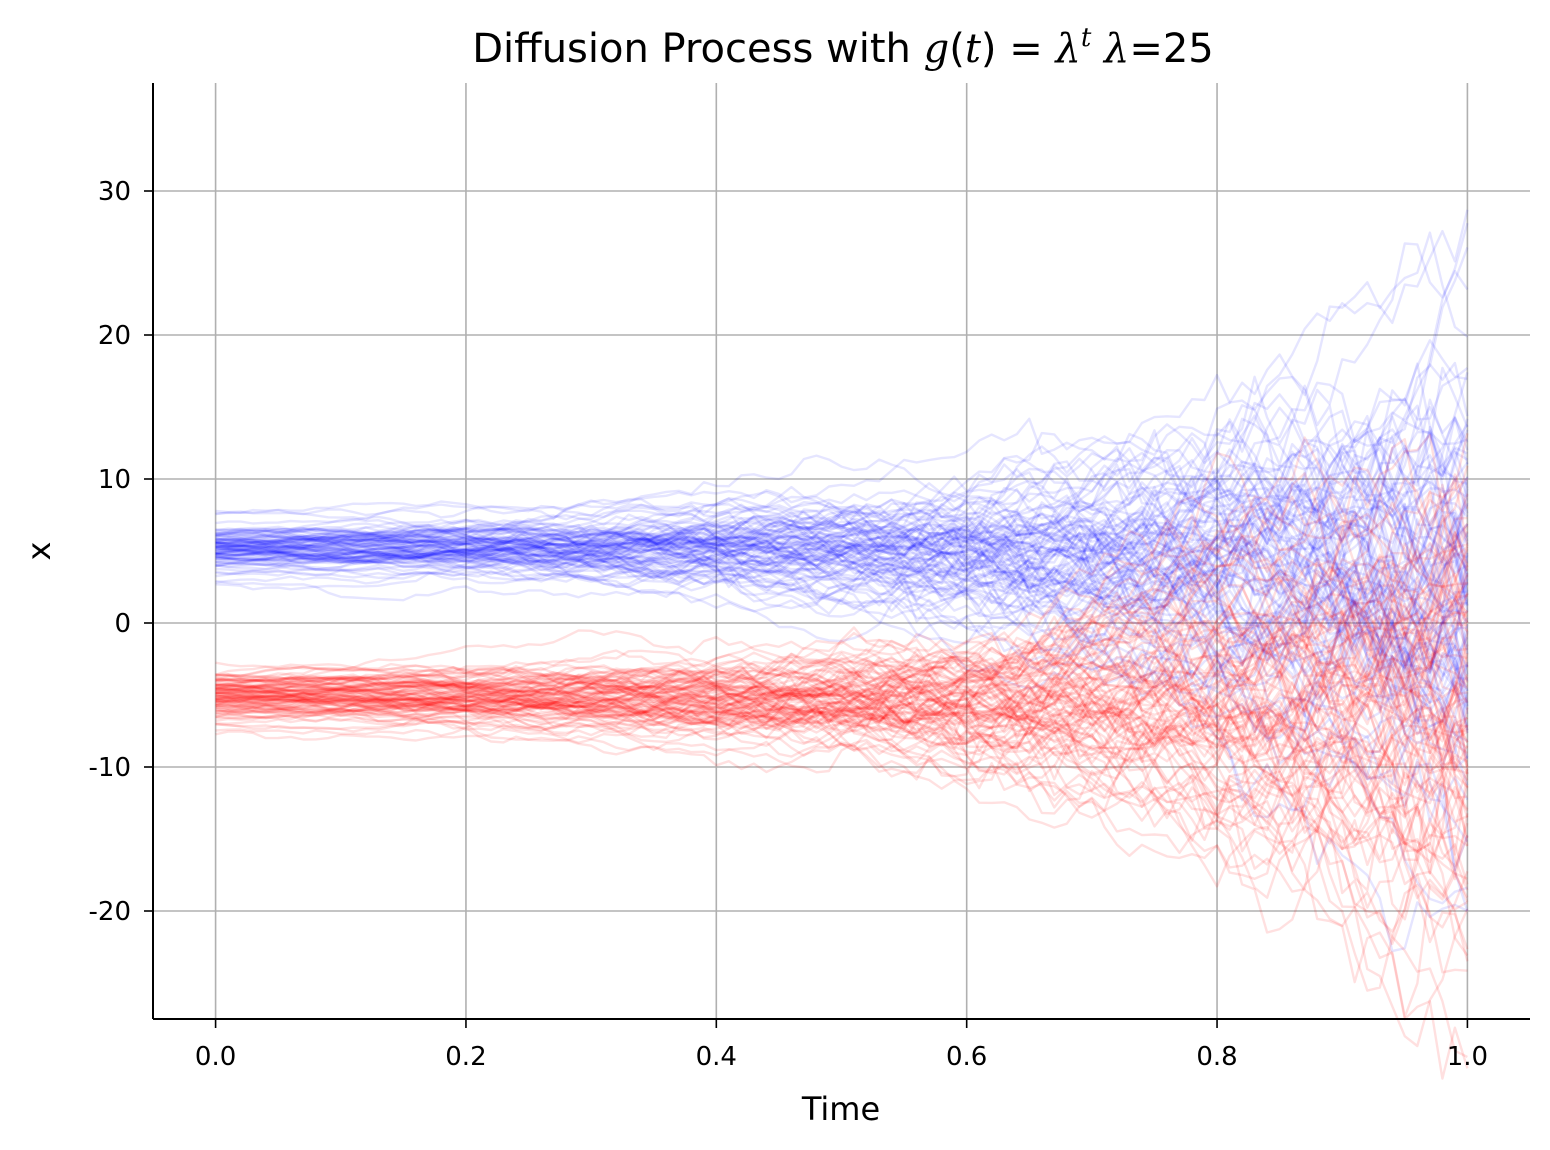  I want to click on y-tick-label: -10, so click(110, 768).